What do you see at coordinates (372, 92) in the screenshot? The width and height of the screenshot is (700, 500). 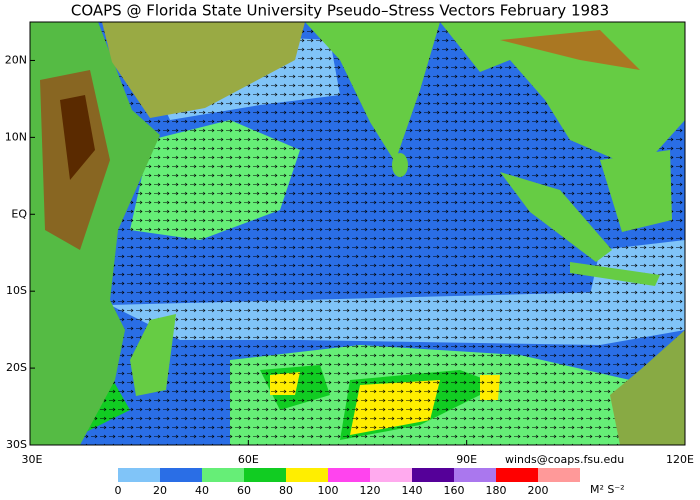 I see `land-india` at bounding box center [372, 92].